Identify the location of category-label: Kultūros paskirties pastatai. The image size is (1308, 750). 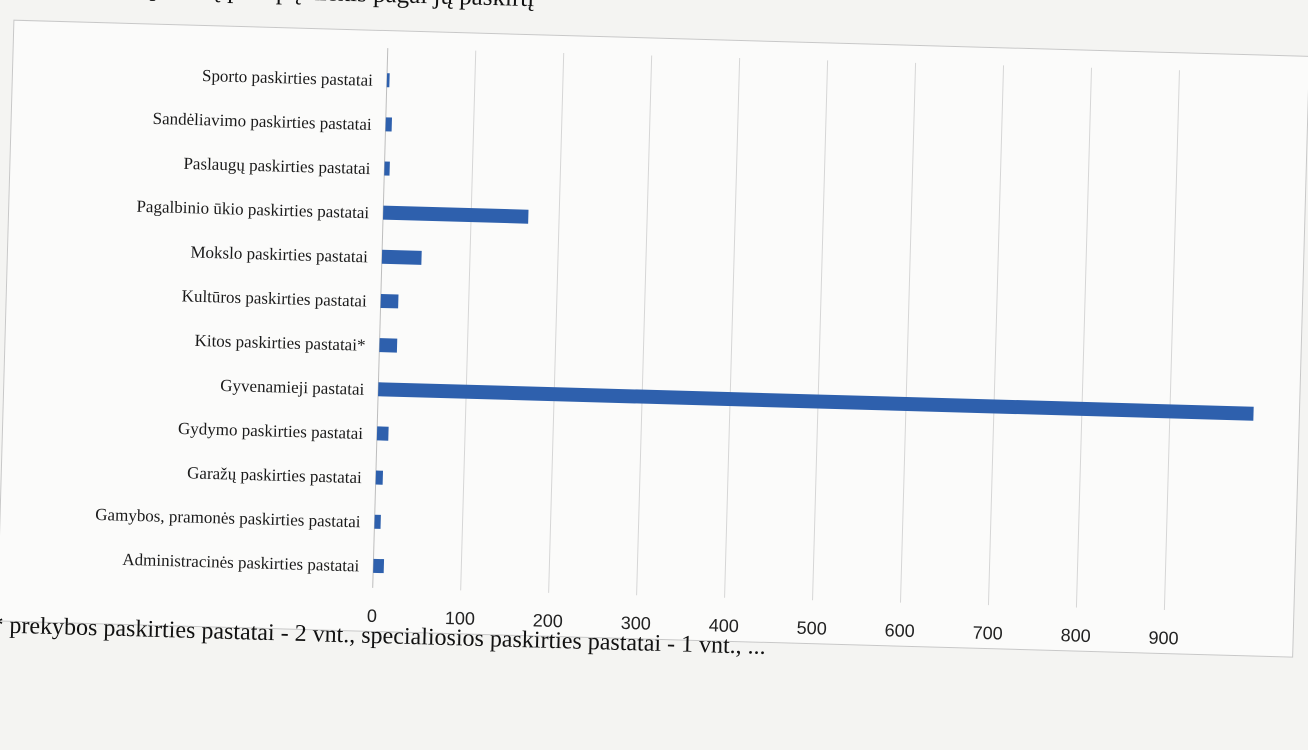
(274, 298).